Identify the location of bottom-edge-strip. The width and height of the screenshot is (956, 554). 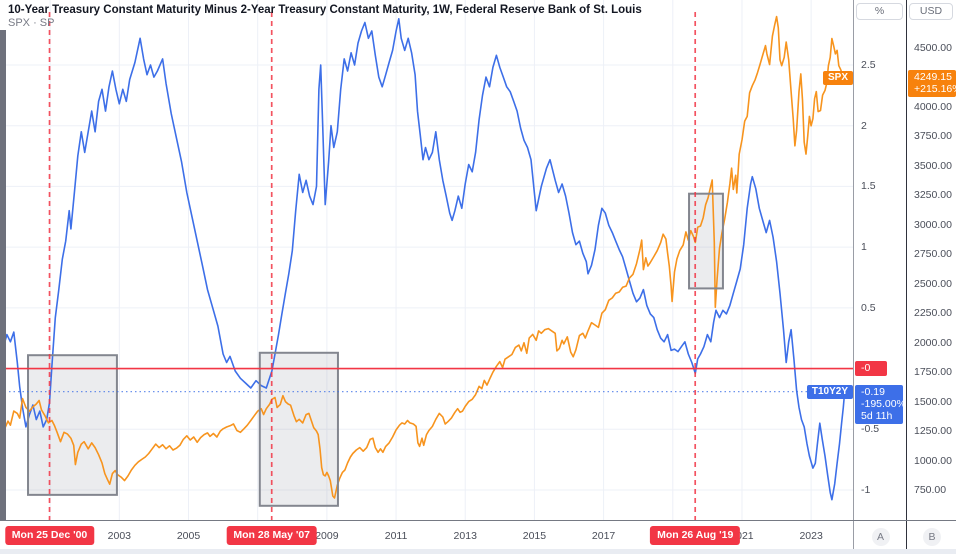
(478, 551).